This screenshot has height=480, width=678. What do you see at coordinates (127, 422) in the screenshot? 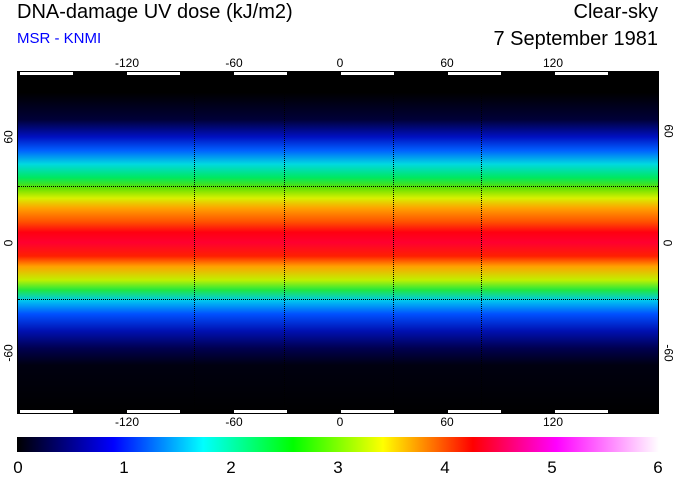
I see `lon-label-bottom: -120` at bounding box center [127, 422].